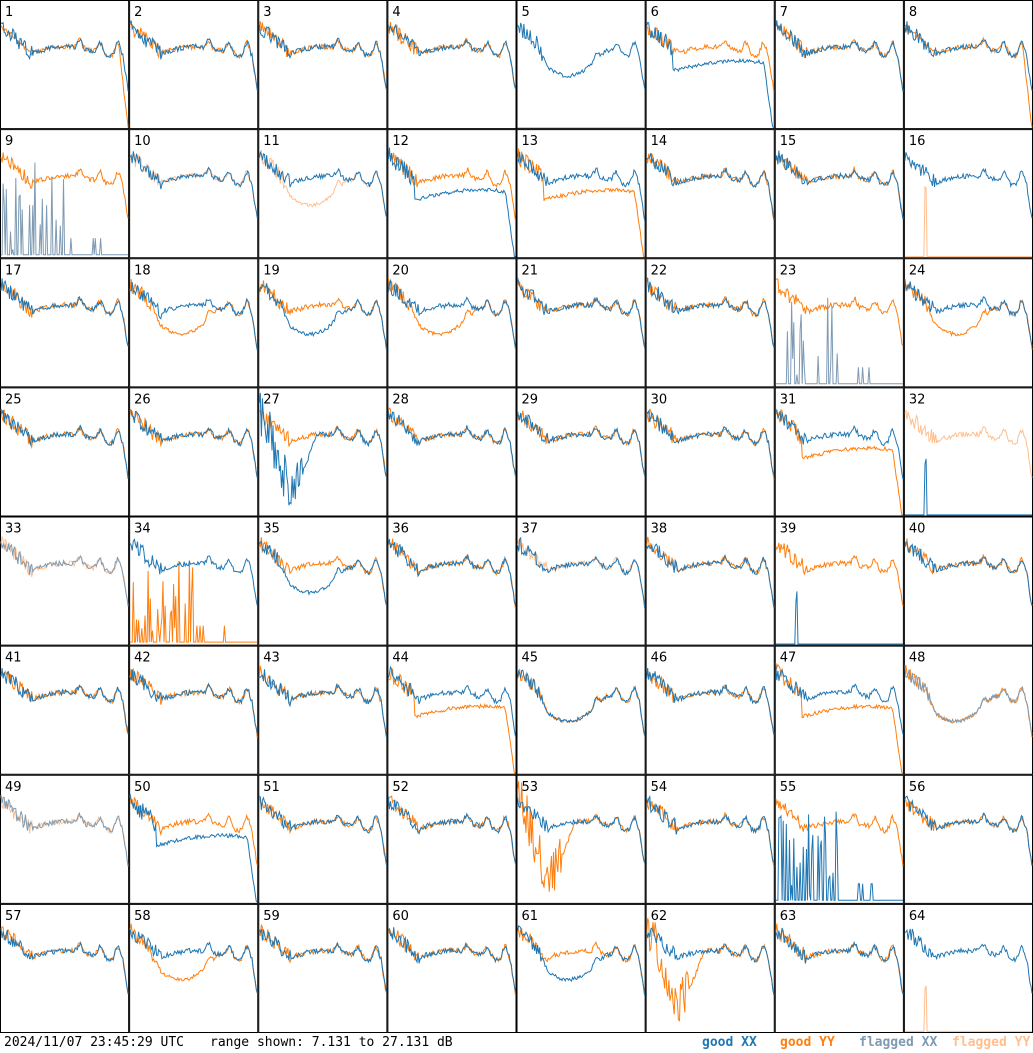  I want to click on tile-4: 4, so click(452, 65).